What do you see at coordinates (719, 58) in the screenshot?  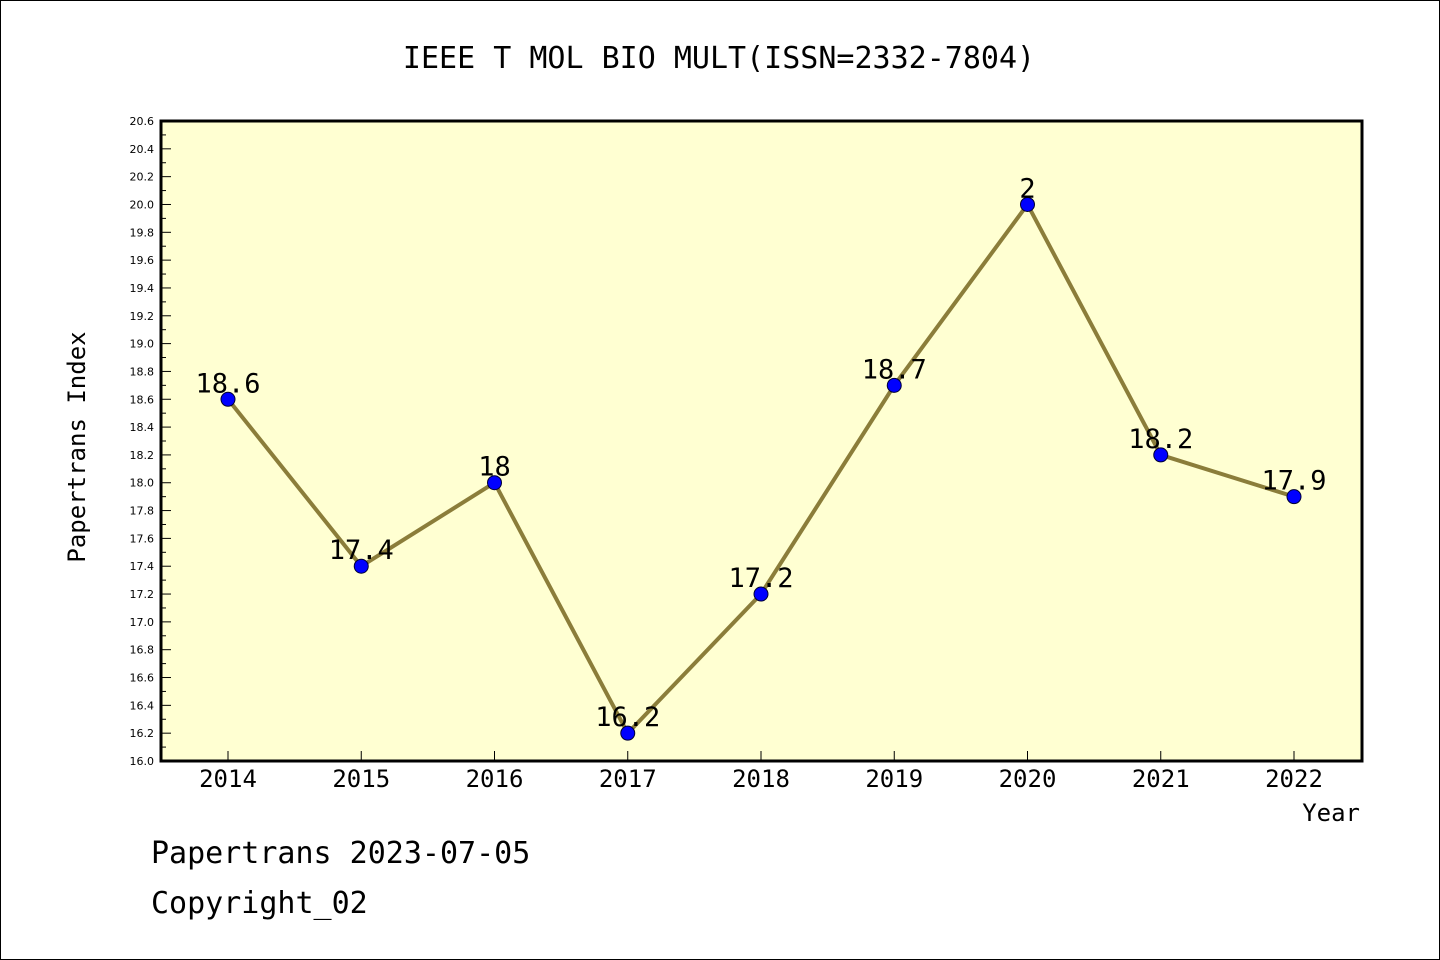 I see `chart-title: IEEE T MOL BIO MULT(ISSN=2332-7804)` at bounding box center [719, 58].